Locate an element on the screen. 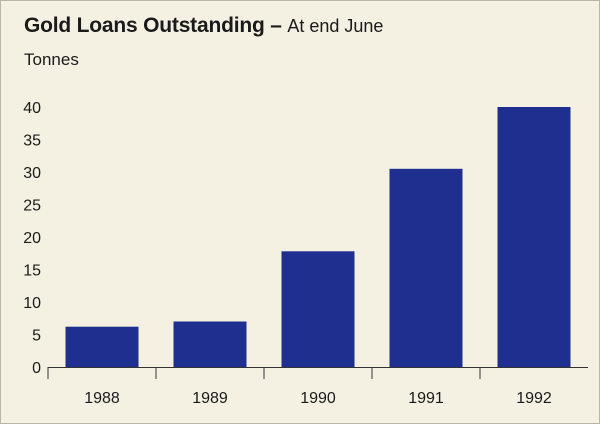 The image size is (600, 424). y-tick-label: 30 is located at coordinates (32, 173).